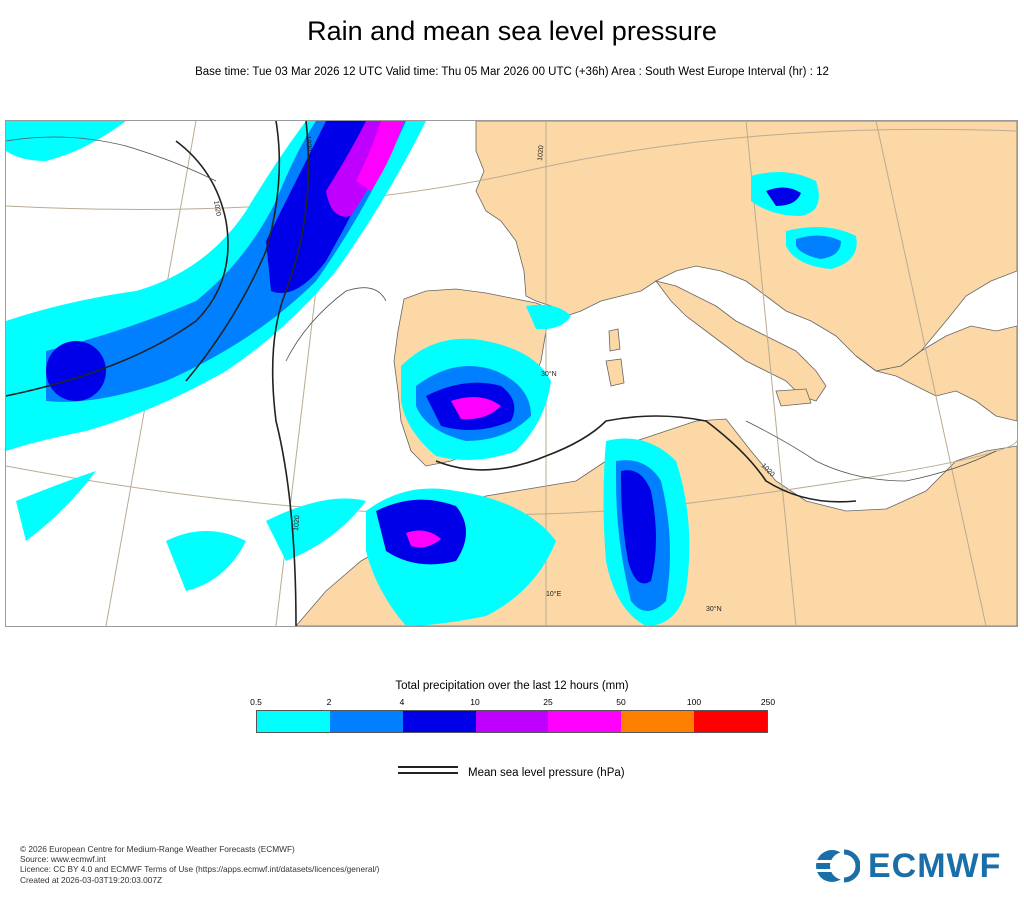 Image resolution: width=1024 pixels, height=922 pixels. Describe the element at coordinates (546, 773) in the screenshot. I see `isobar-legend-label: Mean sea level pressure (hPa)` at that location.